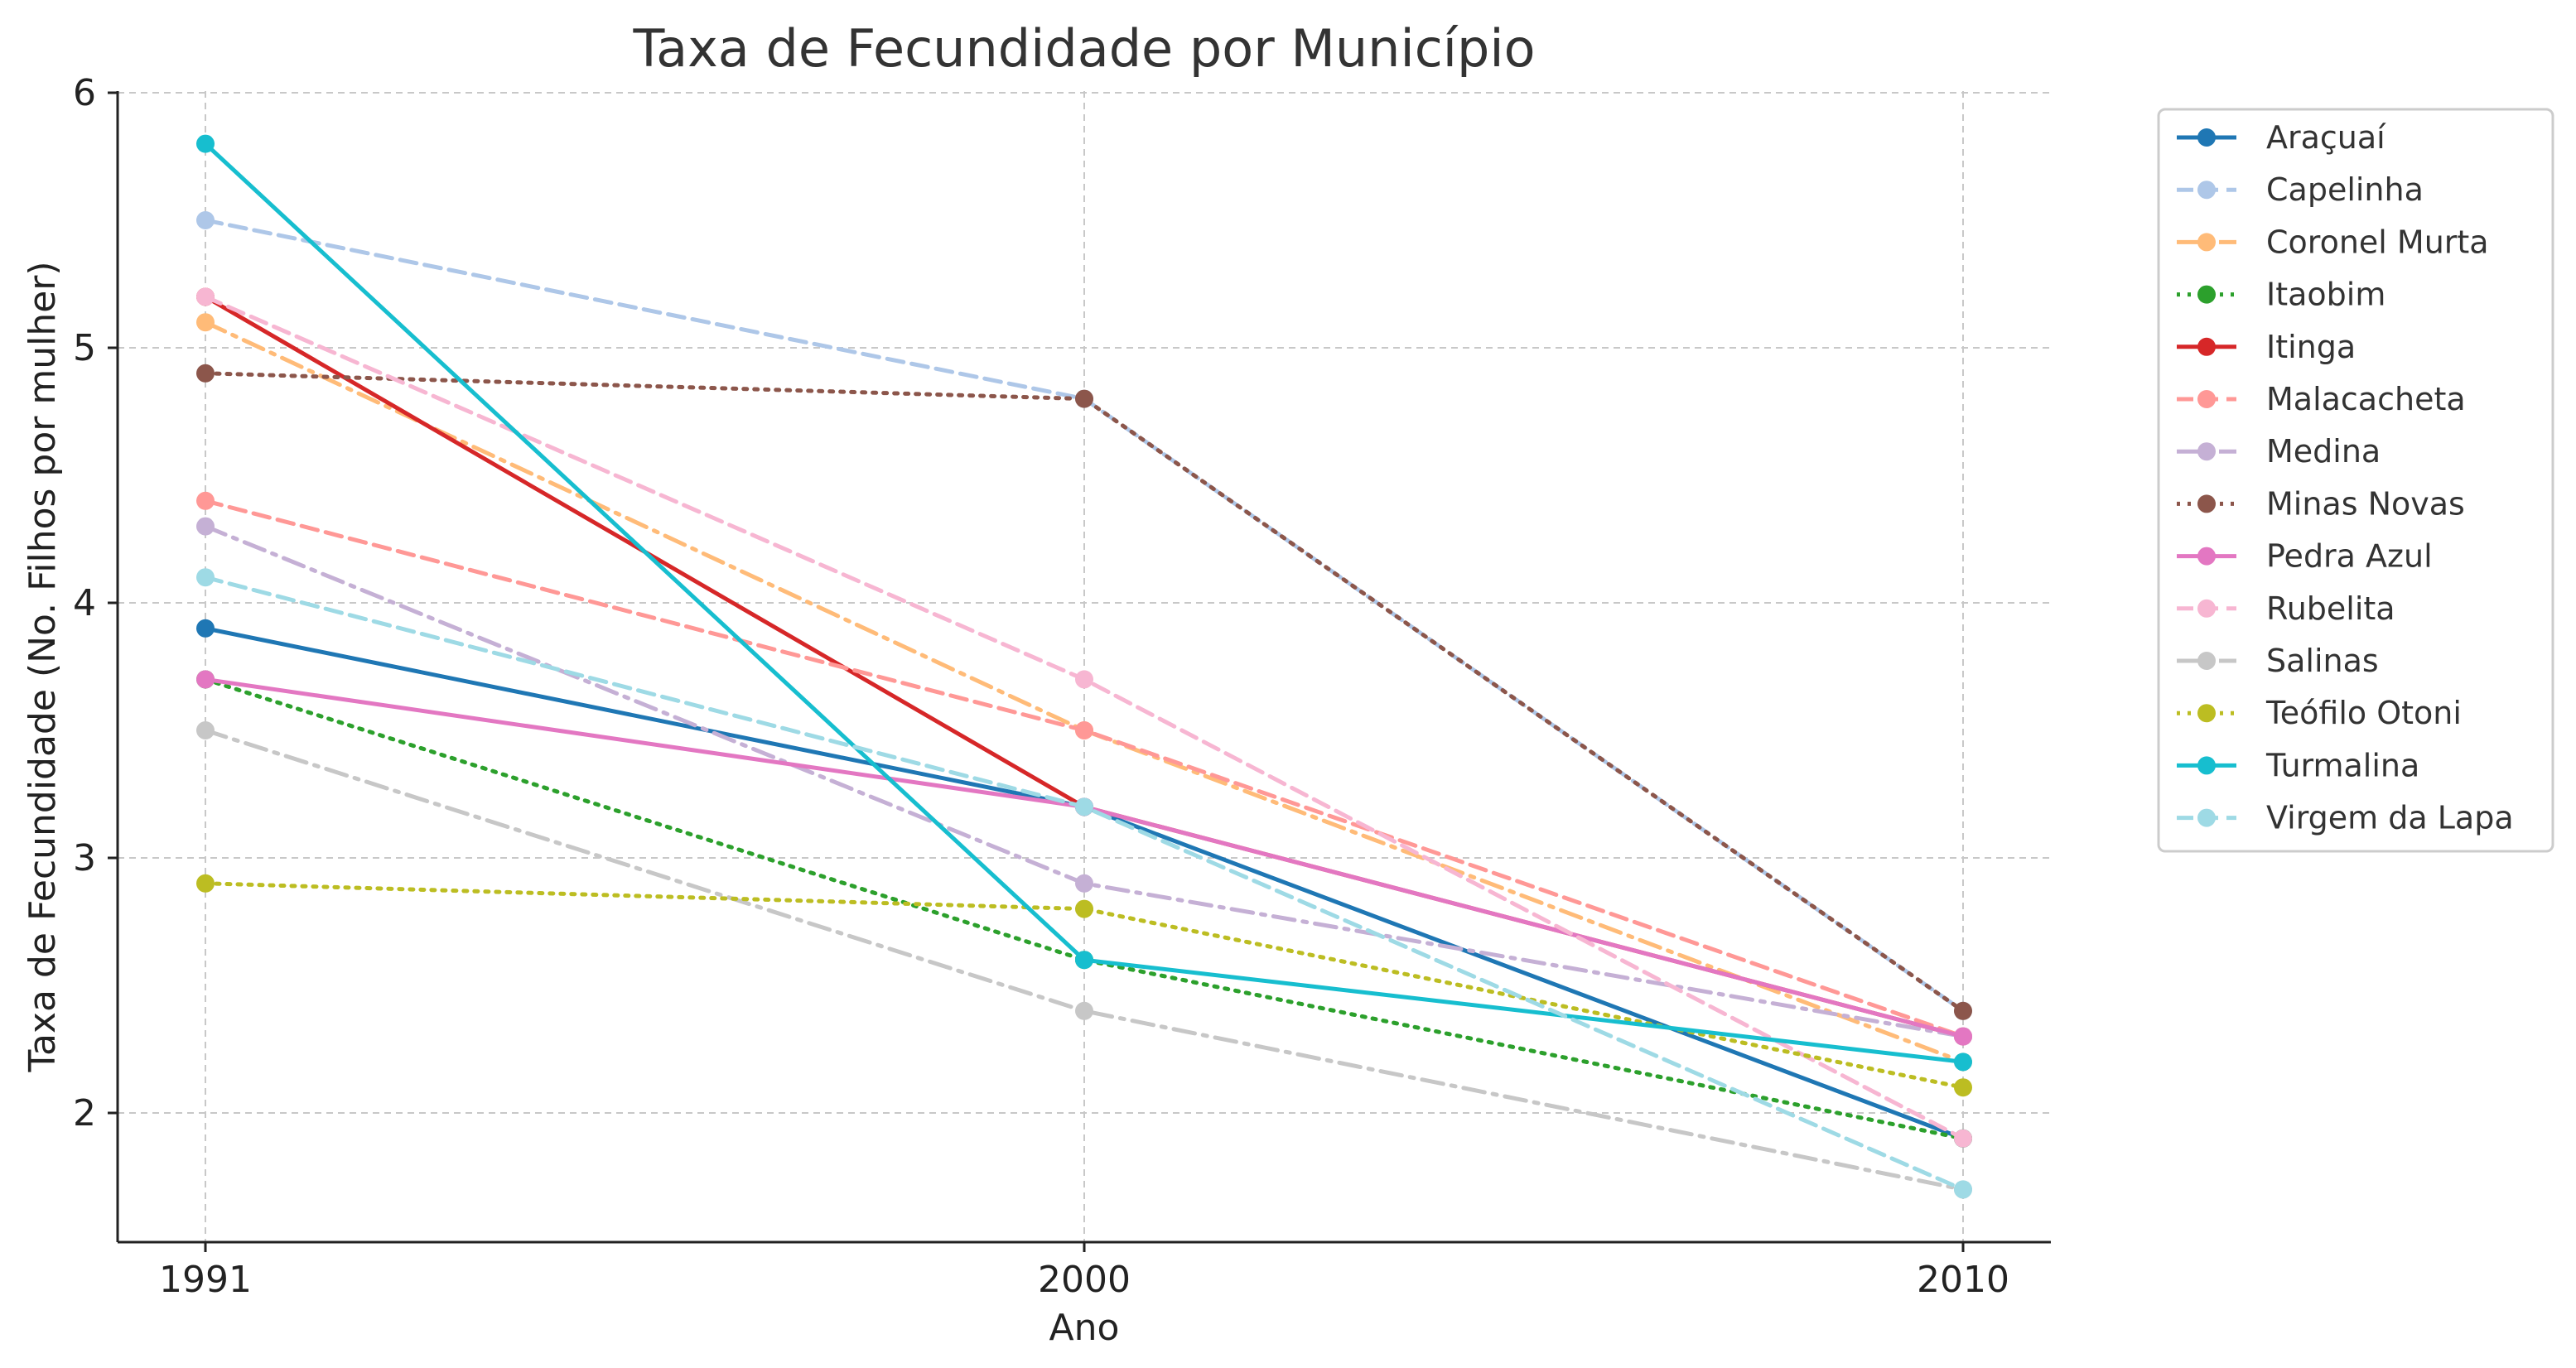  I want to click on chart-title: Taxa de Fecundidade por Município, so click(1083, 48).